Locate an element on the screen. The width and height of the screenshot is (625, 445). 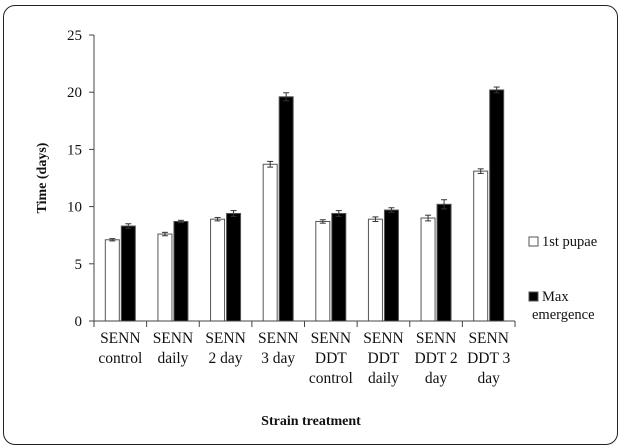
legend-label-line: 1st pupae is located at coordinates (569, 242).